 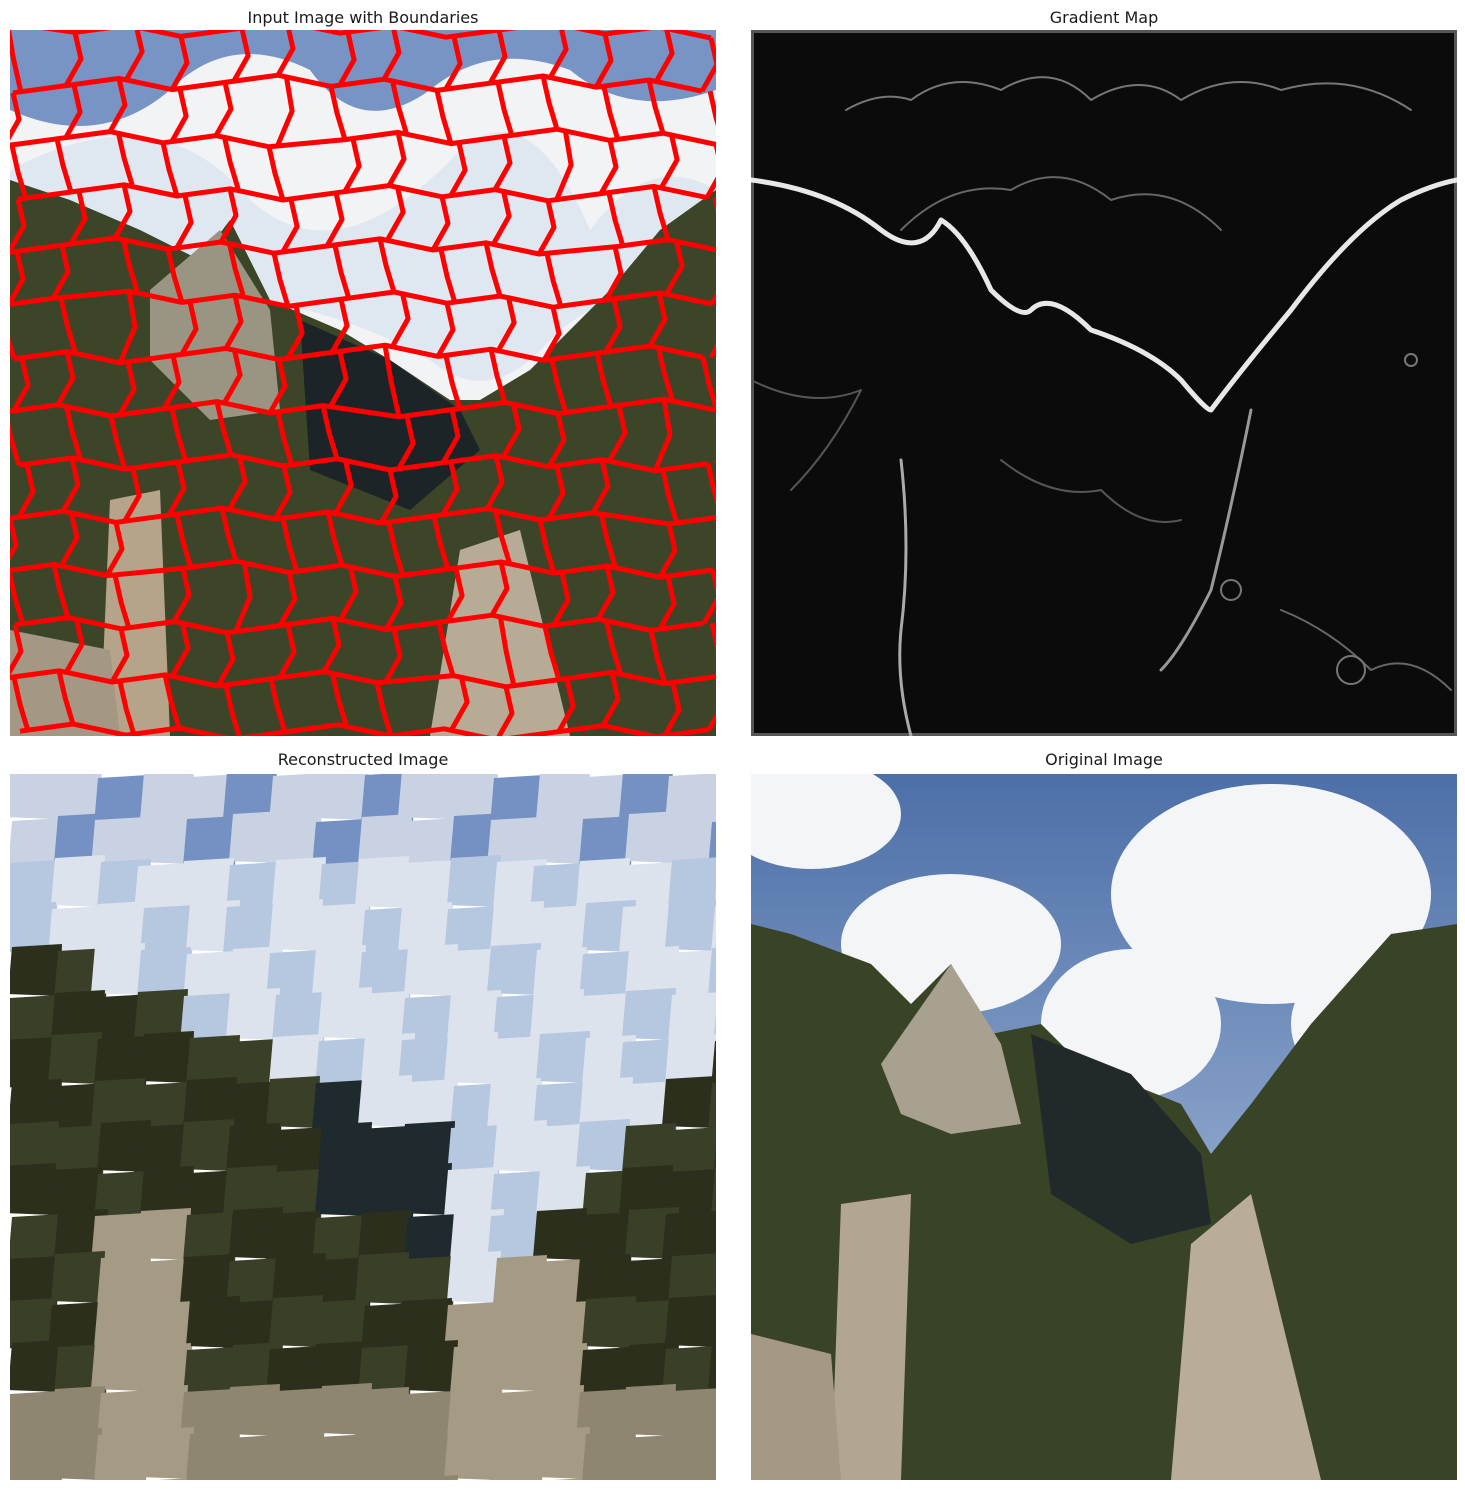 I want to click on rock-face, so click(x=215, y=325).